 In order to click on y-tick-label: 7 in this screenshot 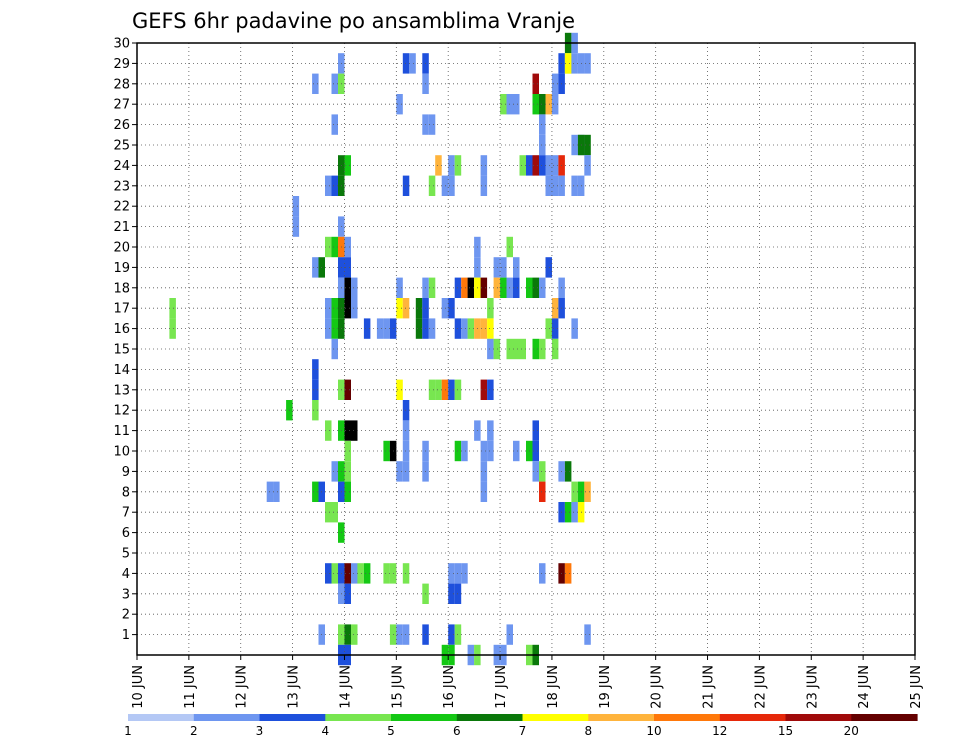, I will do `click(126, 513)`.